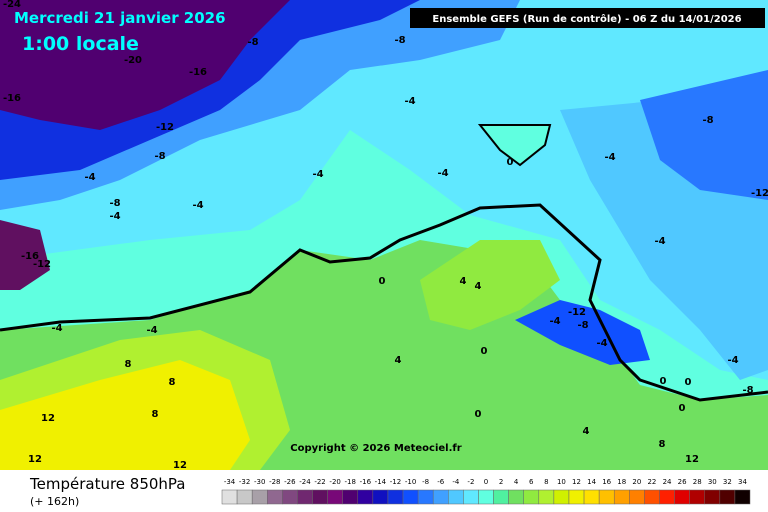 The image size is (768, 512). Describe the element at coordinates (25, 255) in the screenshot. I see `zone-purple-sw` at that location.